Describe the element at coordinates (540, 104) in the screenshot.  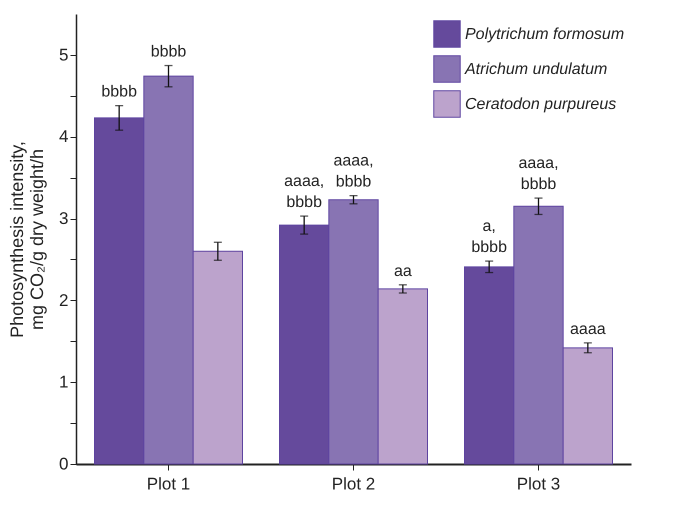
I see `legend-label: Ceratodon purpureus` at that location.